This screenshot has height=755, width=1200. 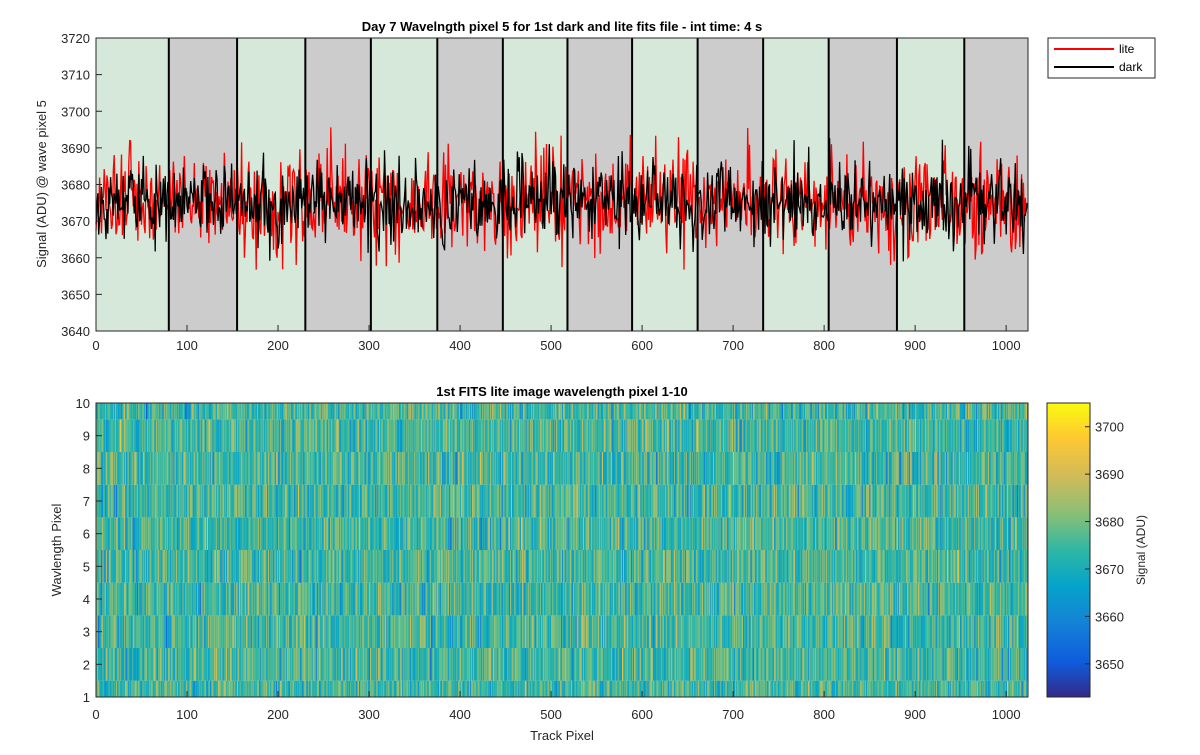 I want to click on top-x-tick-label: 900, so click(x=915, y=345).